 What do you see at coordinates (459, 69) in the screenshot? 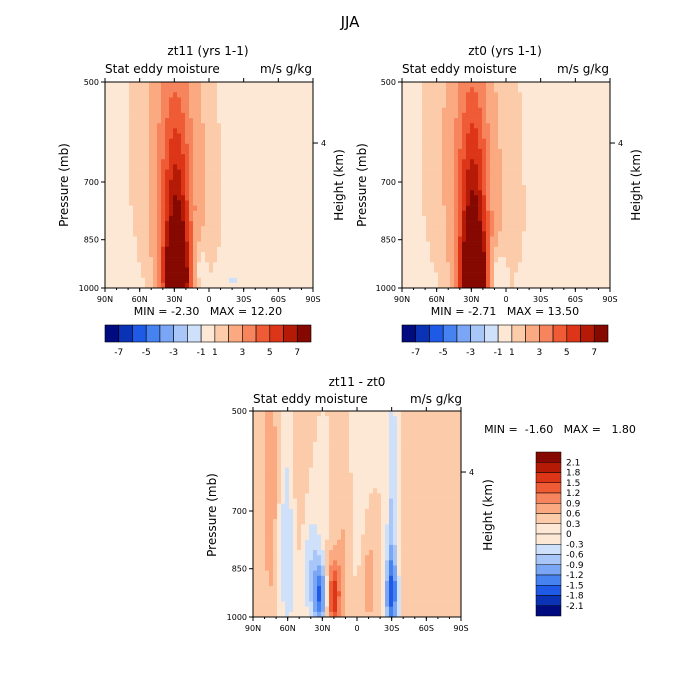
I see `panel-2-subtitle-left: Stat eddy moisture` at bounding box center [459, 69].